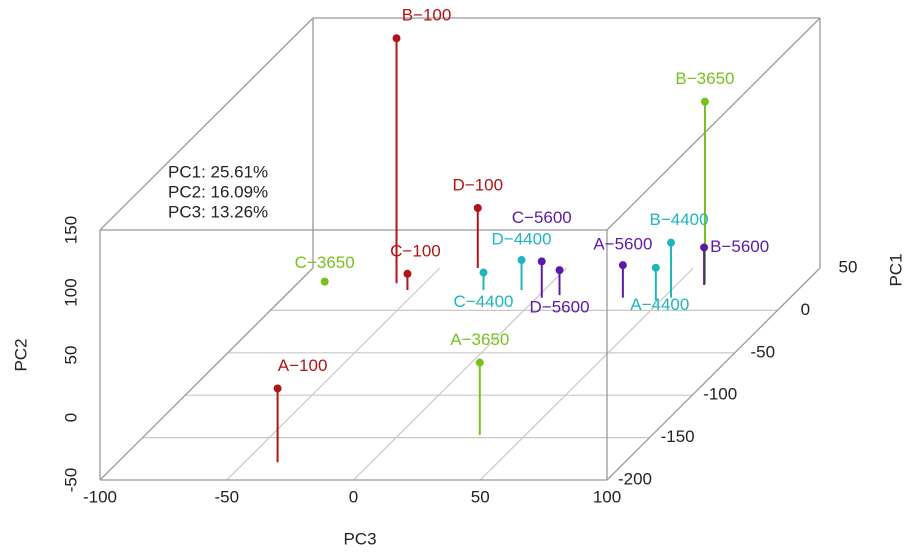 The image size is (909, 555). Describe the element at coordinates (704, 78) in the screenshot. I see `point-label: B−3650` at that location.